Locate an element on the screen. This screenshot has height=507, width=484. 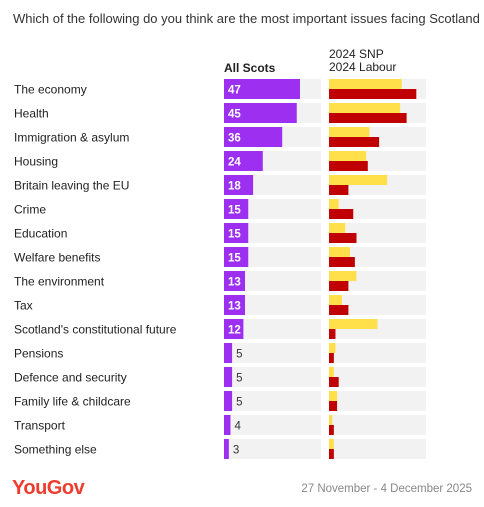
row-5: Crime 15 is located at coordinates (220, 209).